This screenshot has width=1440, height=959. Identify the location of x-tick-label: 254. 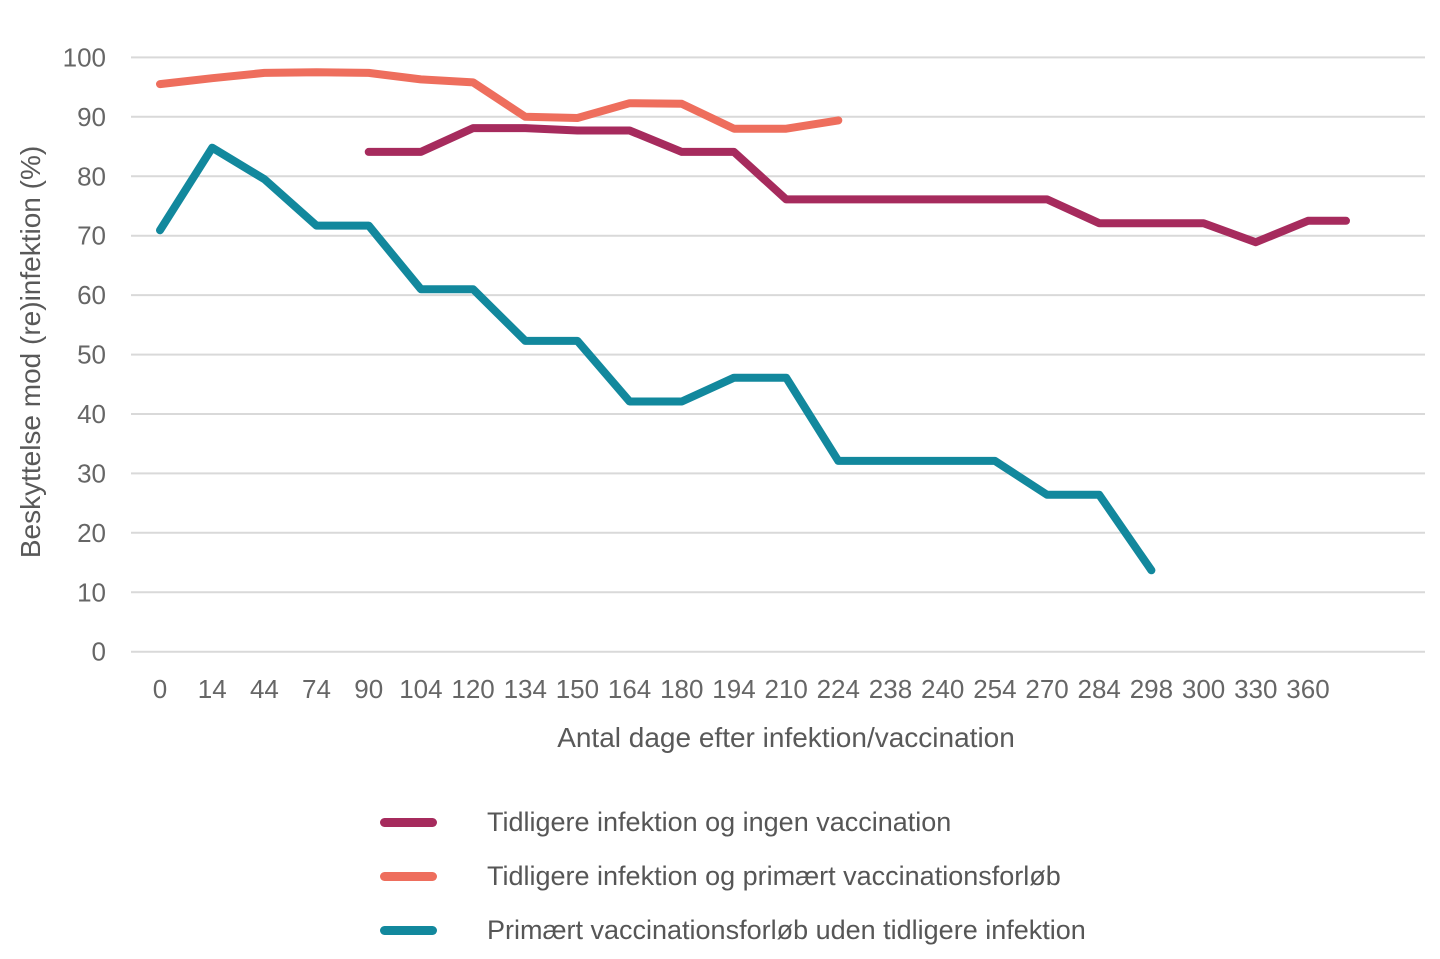
(994, 689).